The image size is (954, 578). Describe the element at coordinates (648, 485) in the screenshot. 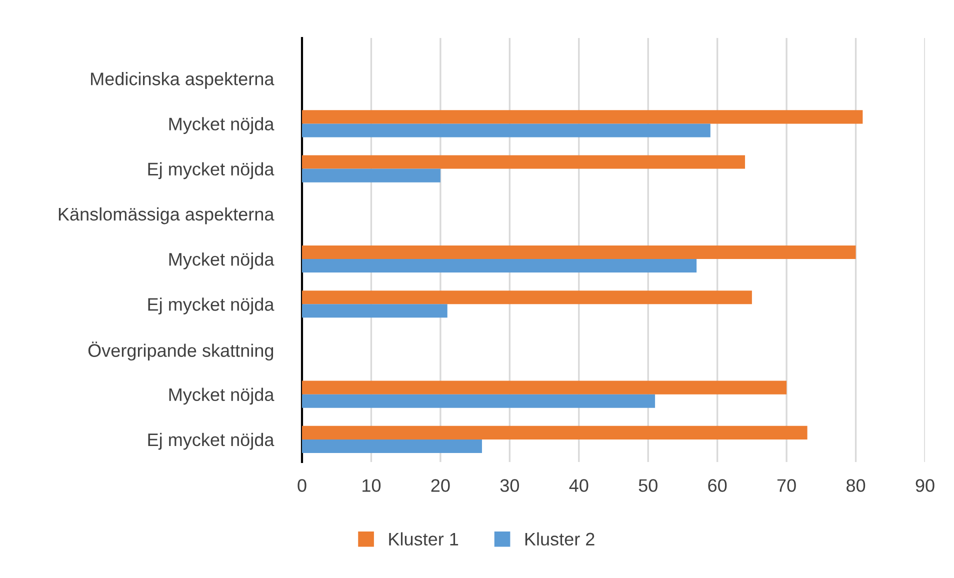

I see `x-tick-label: 50` at that location.